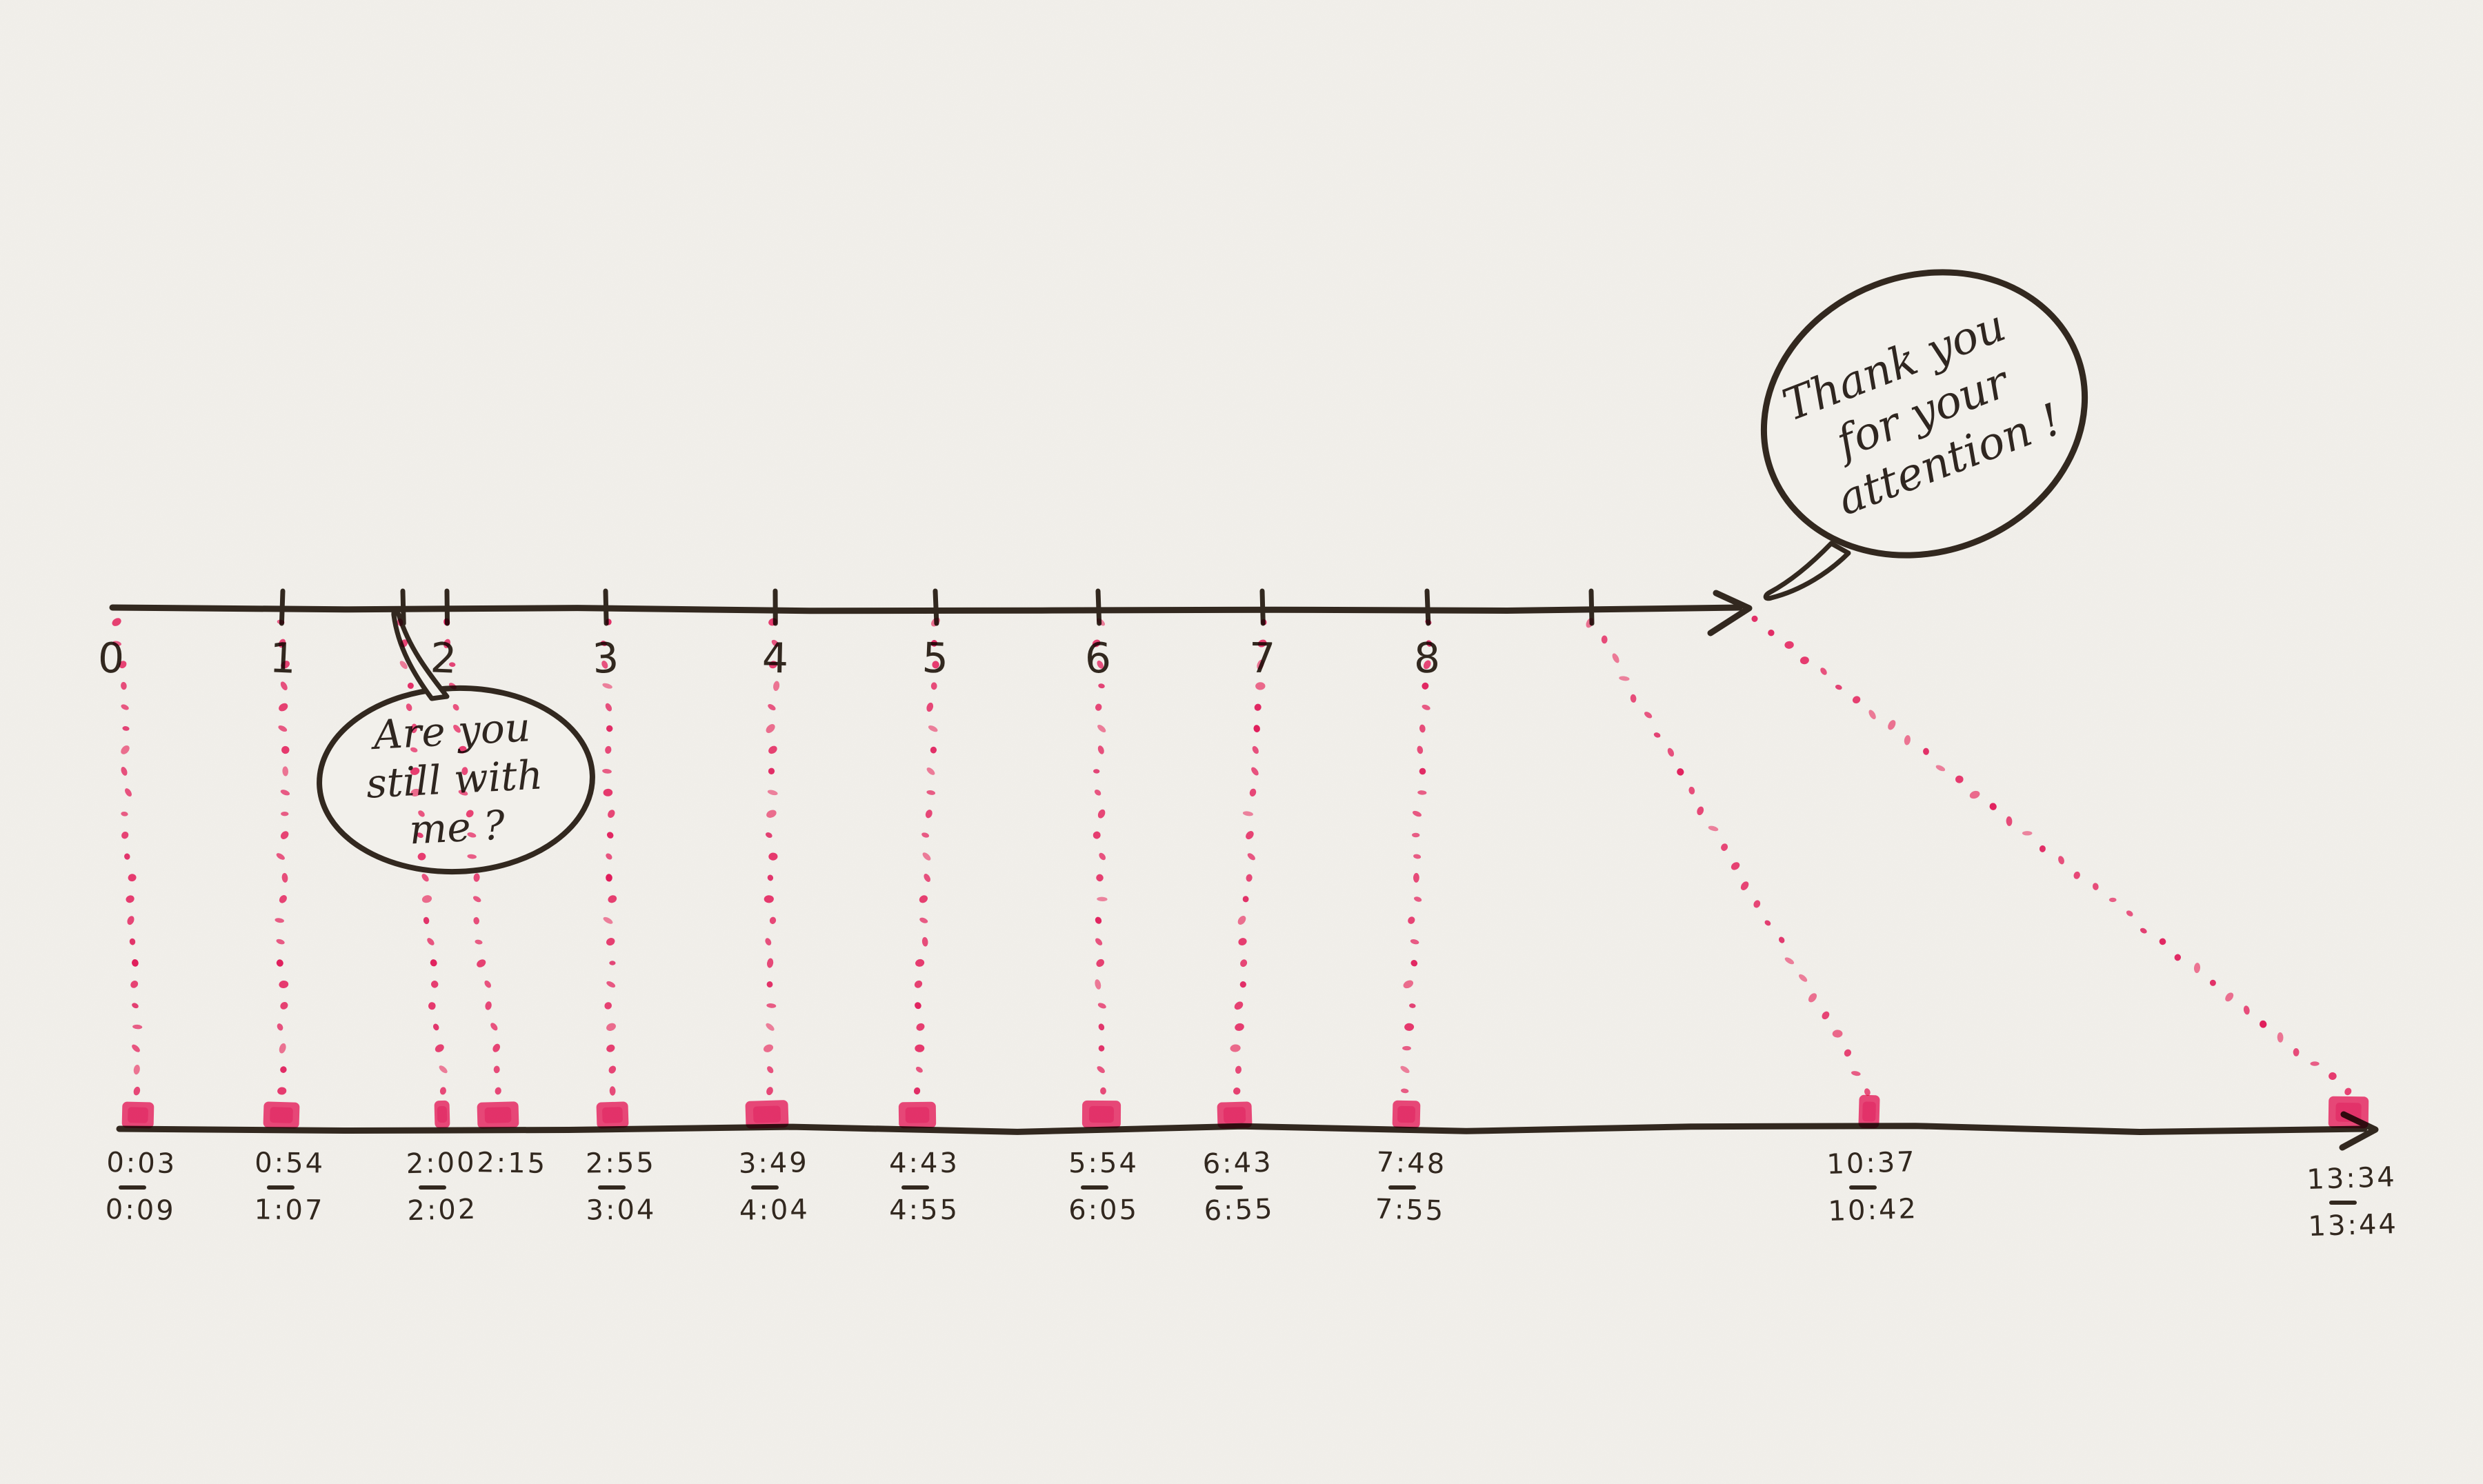 This screenshot has height=1484, width=2483. Describe the element at coordinates (1237, 1164) in the screenshot. I see `time-start-label: 6:43` at that location.